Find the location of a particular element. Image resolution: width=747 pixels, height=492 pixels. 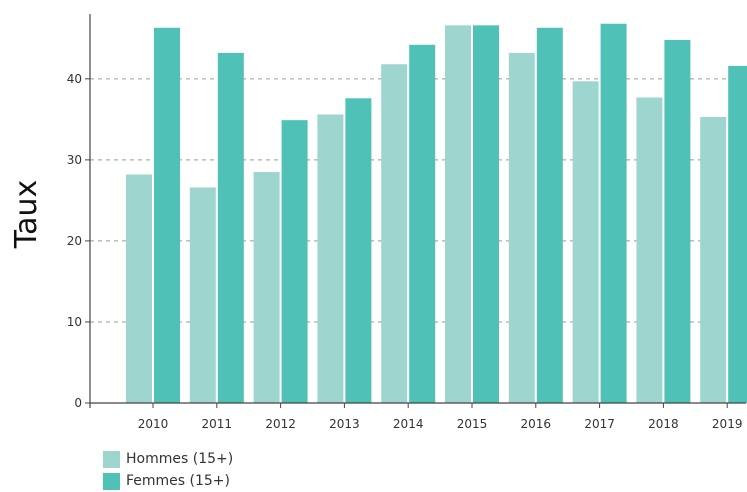

legend-item-femmes: Femmes (15+) is located at coordinates (168, 481).